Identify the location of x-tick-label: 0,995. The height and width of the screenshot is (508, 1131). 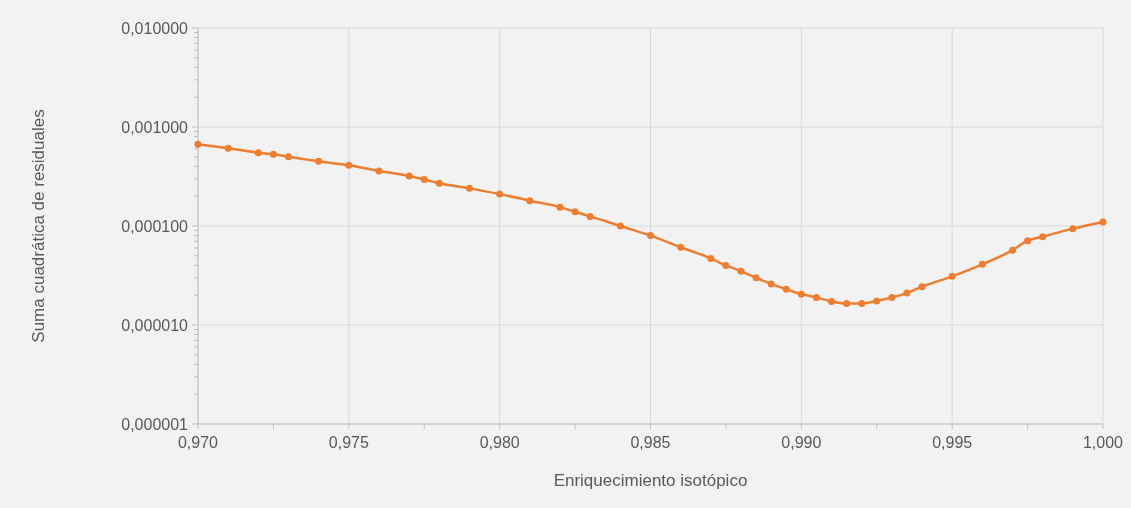
(952, 442).